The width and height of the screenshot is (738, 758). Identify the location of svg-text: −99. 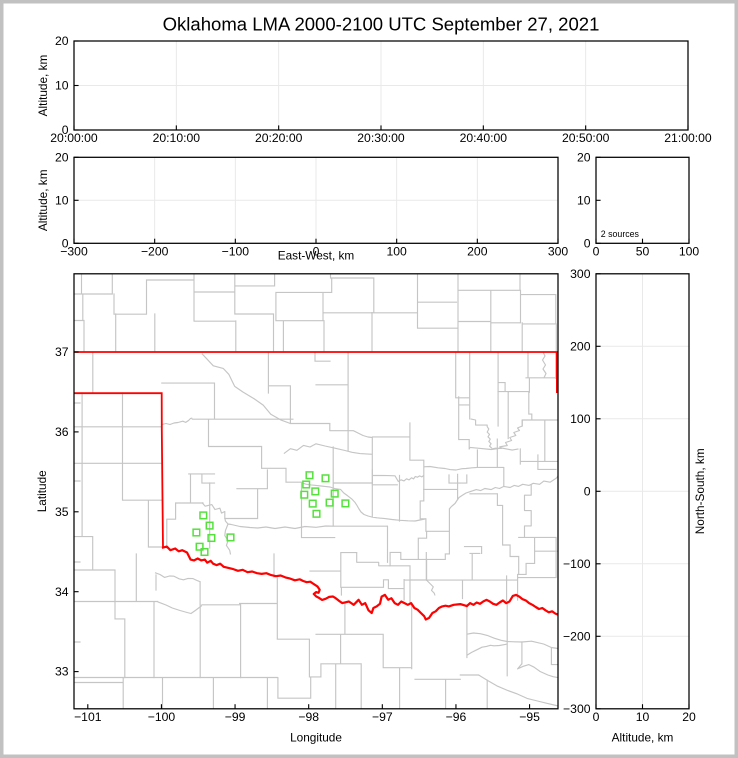
(235, 717).